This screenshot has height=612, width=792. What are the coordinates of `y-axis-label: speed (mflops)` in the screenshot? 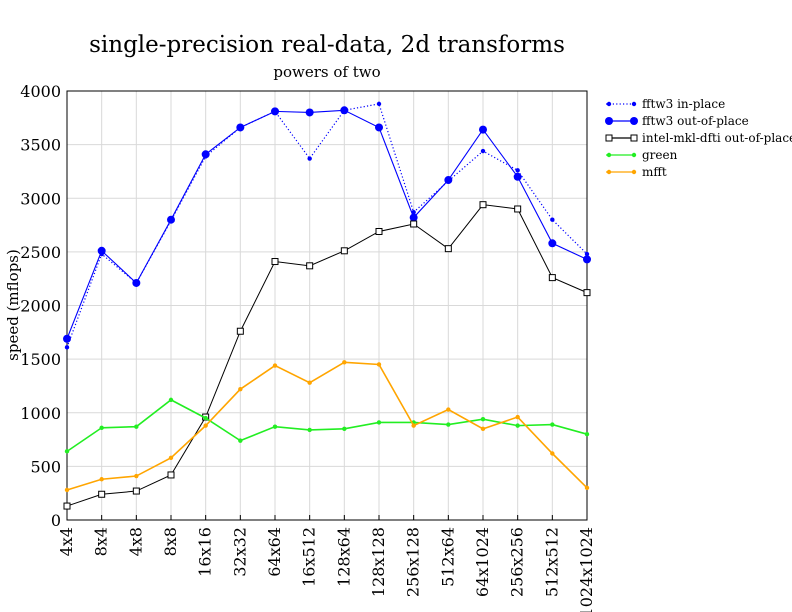 It's located at (13, 305).